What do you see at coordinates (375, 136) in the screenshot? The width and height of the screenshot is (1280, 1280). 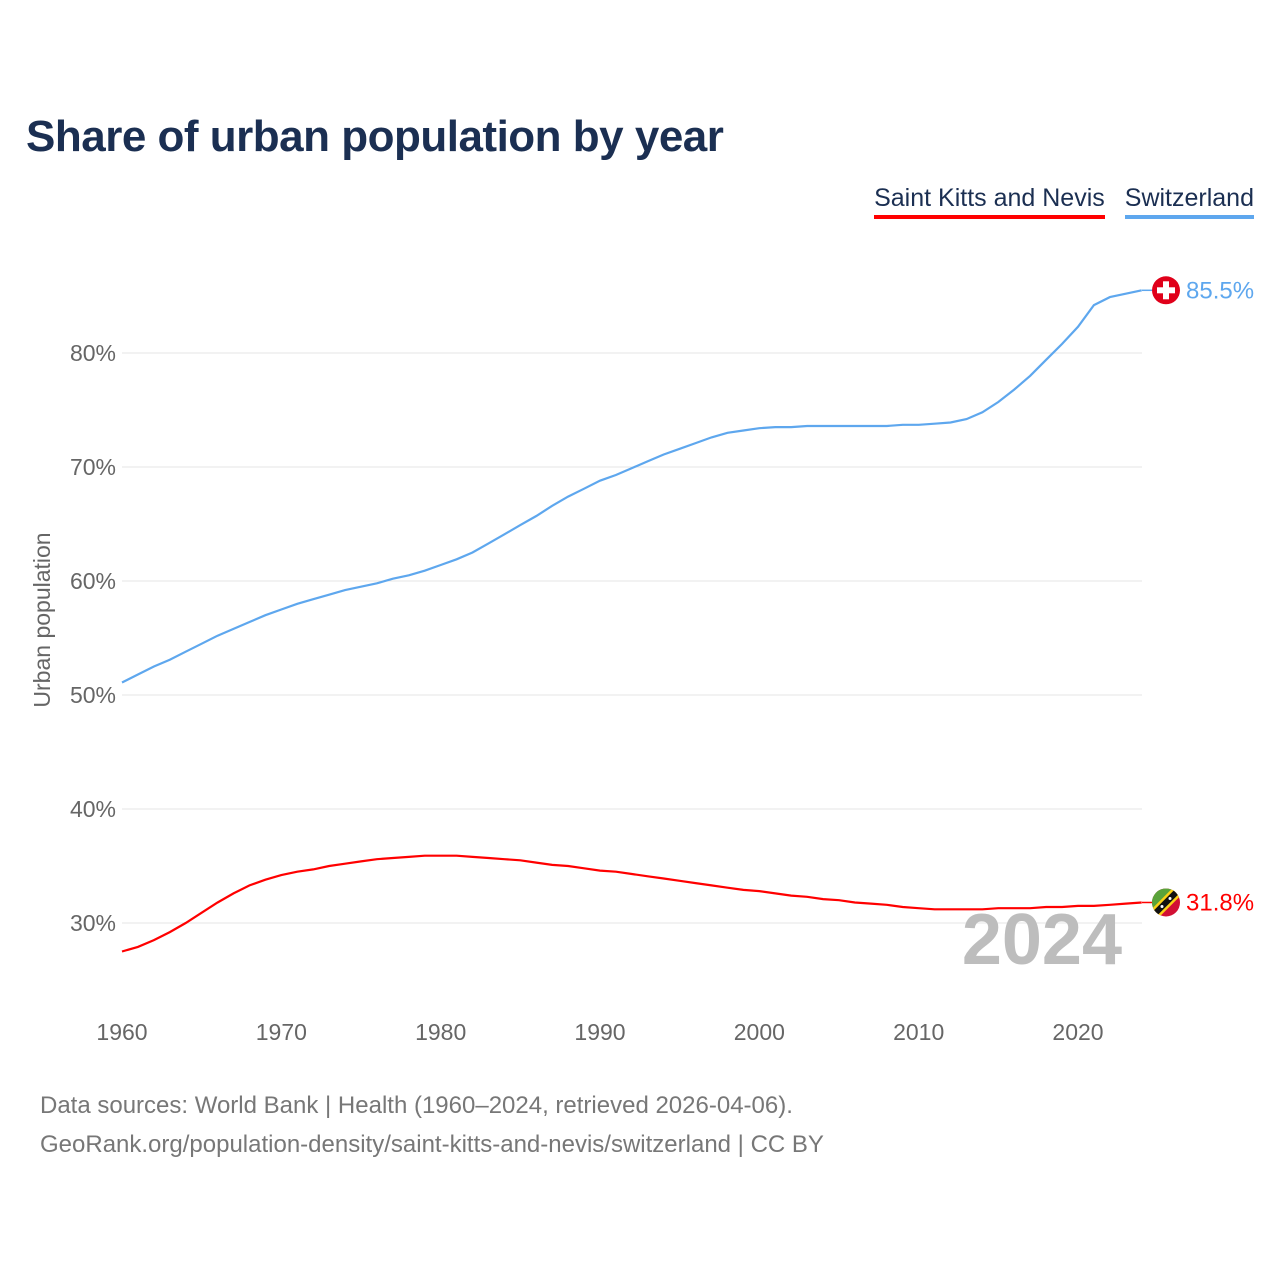 I see `chart-title: Share of urban population by year` at bounding box center [375, 136].